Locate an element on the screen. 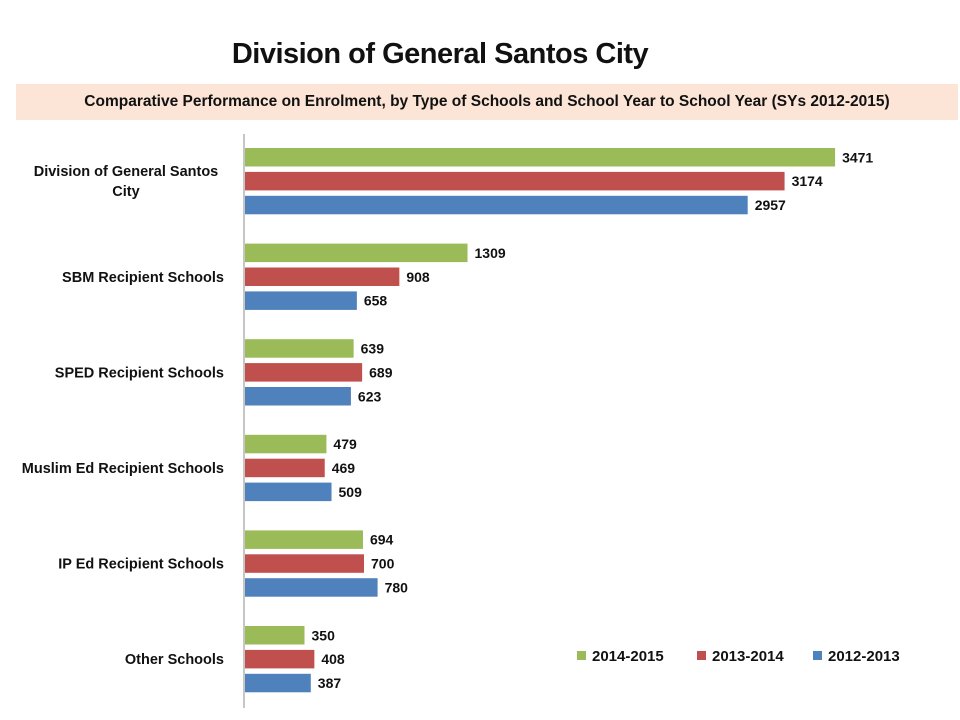 The image size is (960, 720). data-label: 908 is located at coordinates (418, 277).